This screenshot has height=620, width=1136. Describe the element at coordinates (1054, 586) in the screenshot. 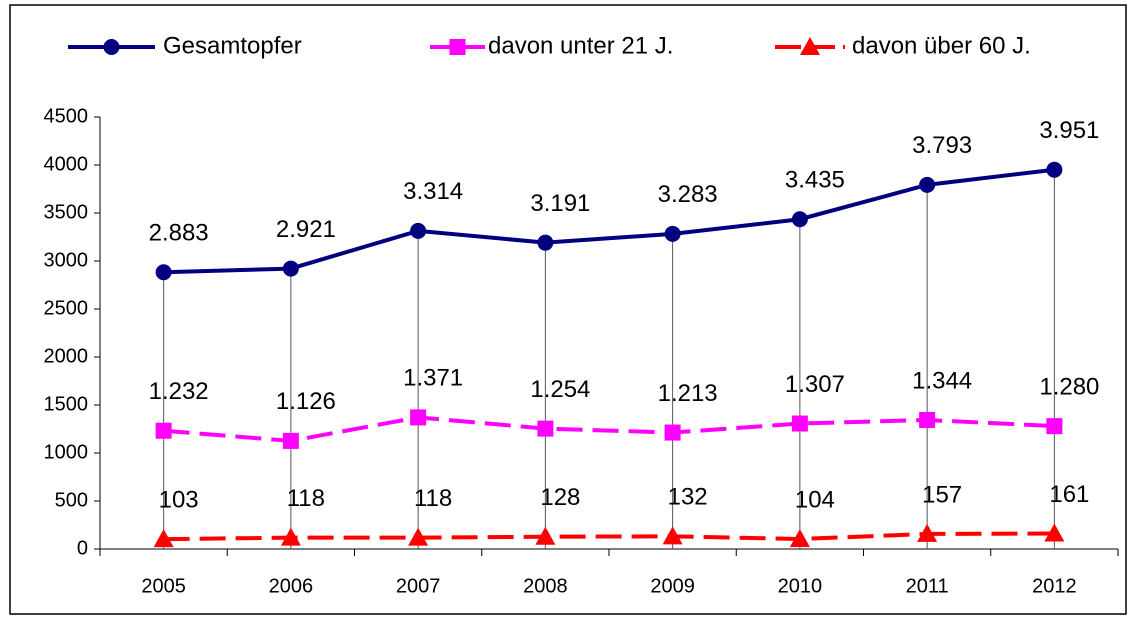

I see `x-tick-label: 2012` at that location.